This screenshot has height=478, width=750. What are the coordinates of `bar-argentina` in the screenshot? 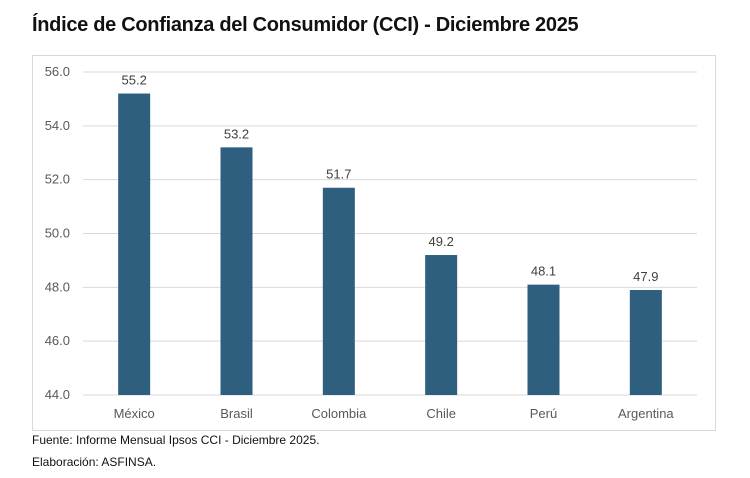 It's located at (645, 342).